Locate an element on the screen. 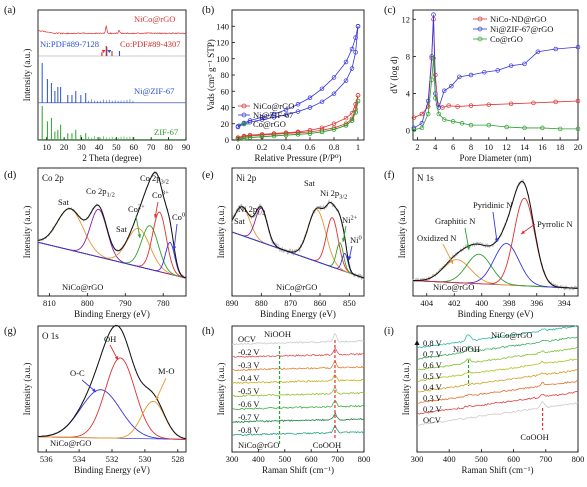 This screenshot has height=487, width=587. x-tick-label: 16 is located at coordinates (542, 147).